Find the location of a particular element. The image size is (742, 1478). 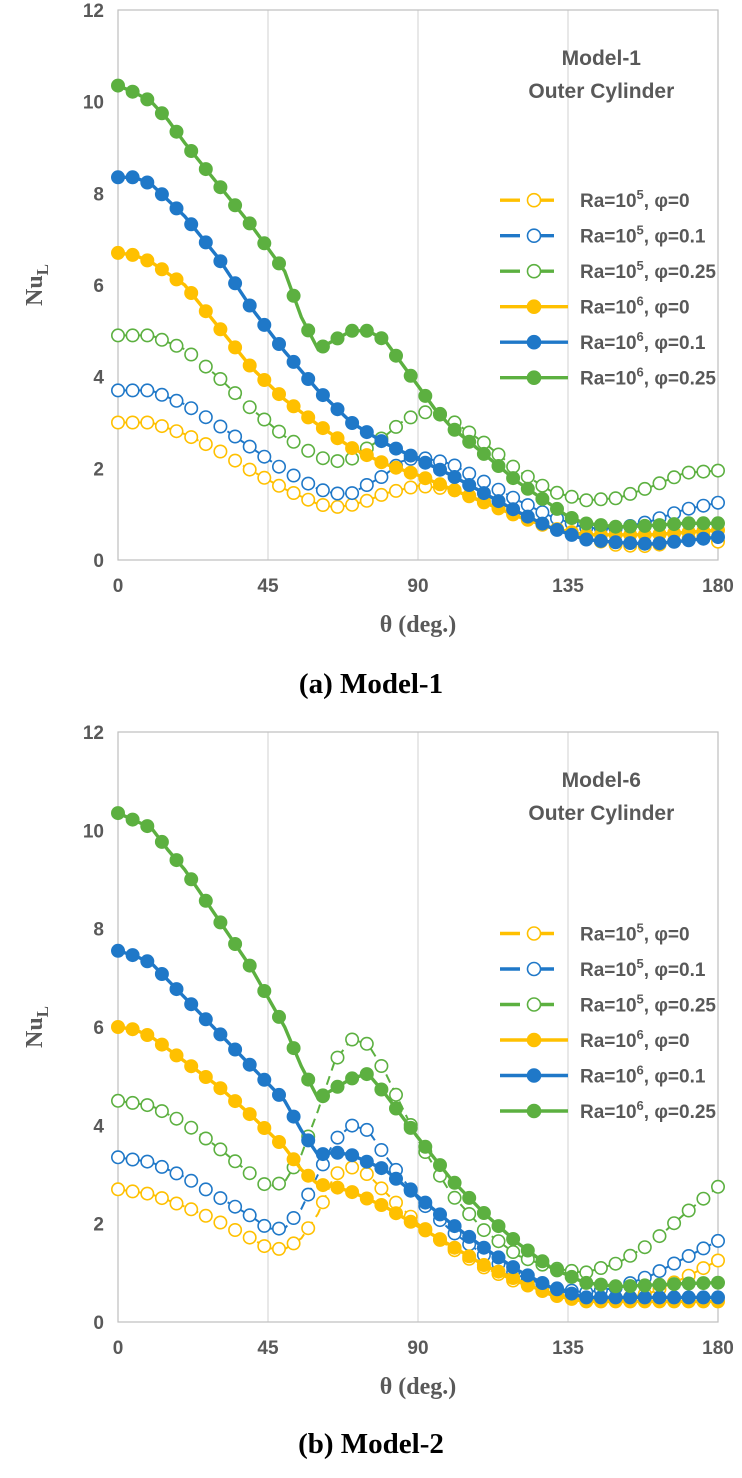

x-axis-label: θ (deg.) is located at coordinates (418, 1387).